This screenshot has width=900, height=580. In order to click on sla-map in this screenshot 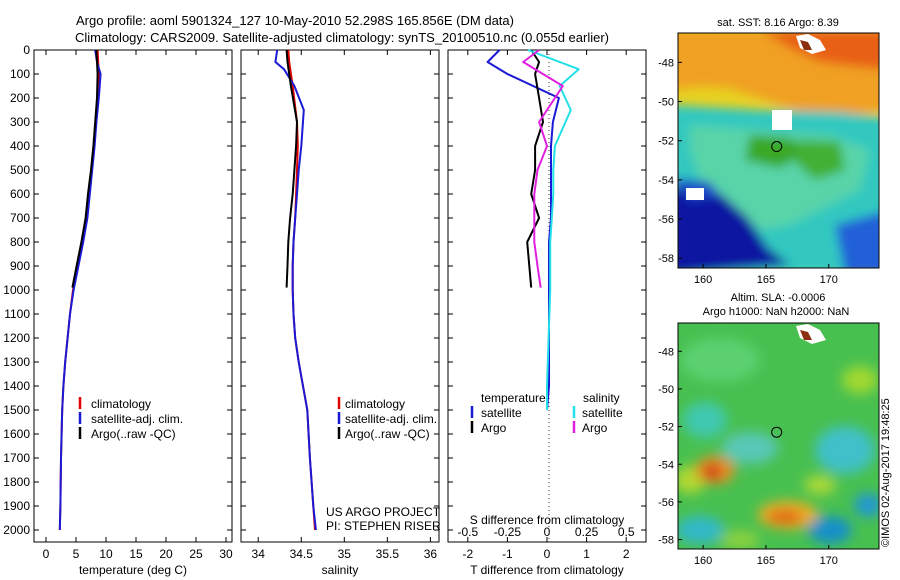, I will do `click(778, 436)`.